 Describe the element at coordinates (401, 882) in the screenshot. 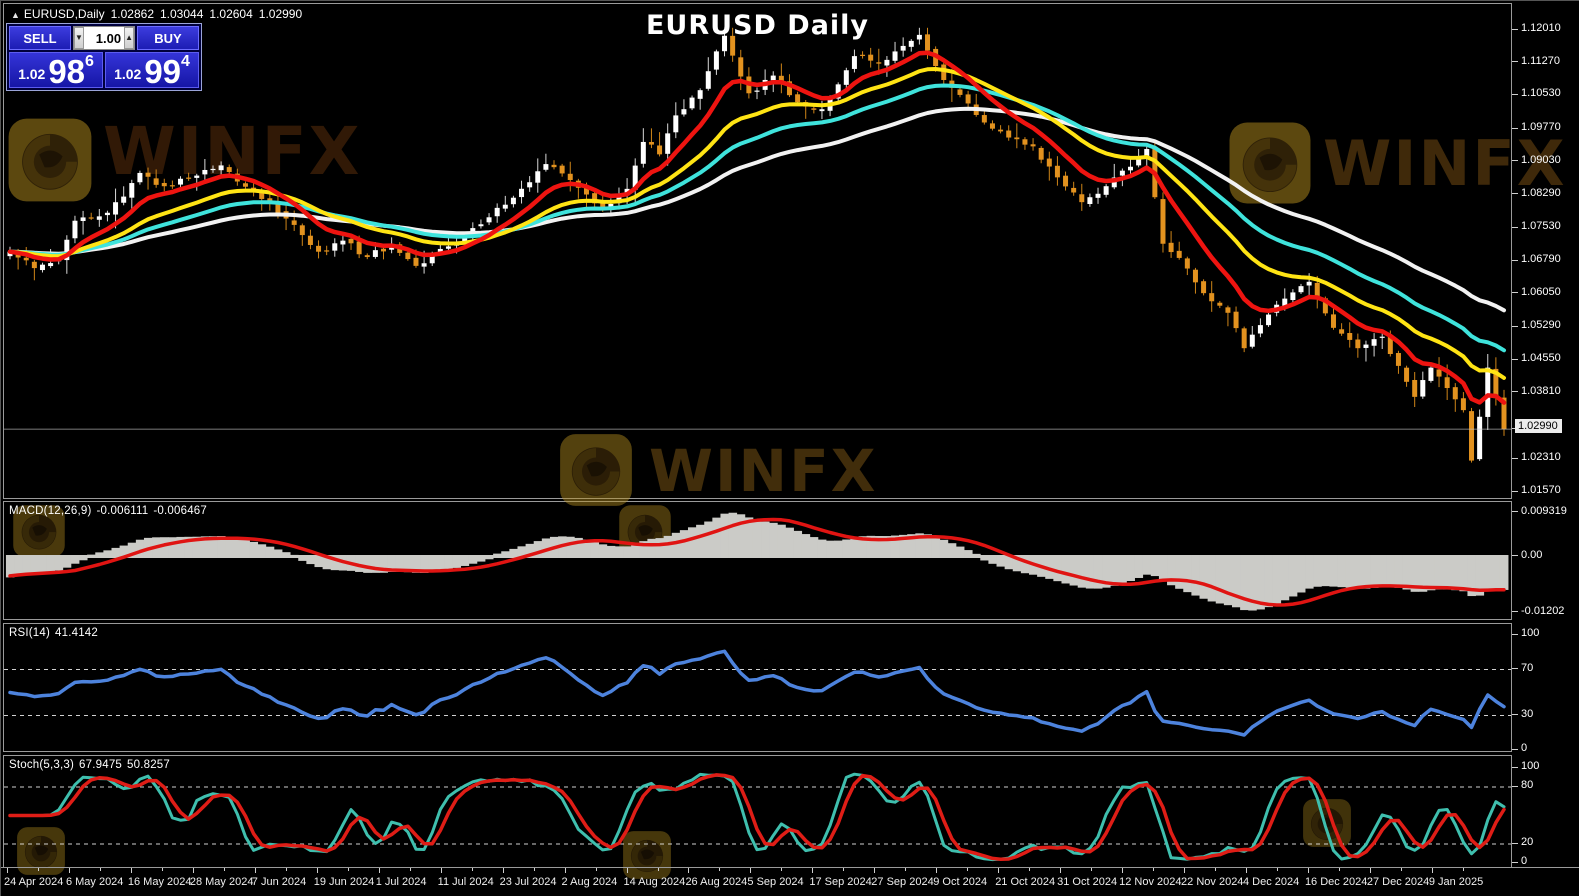

I see `date-axis-label: 1 Jul 2024` at that location.